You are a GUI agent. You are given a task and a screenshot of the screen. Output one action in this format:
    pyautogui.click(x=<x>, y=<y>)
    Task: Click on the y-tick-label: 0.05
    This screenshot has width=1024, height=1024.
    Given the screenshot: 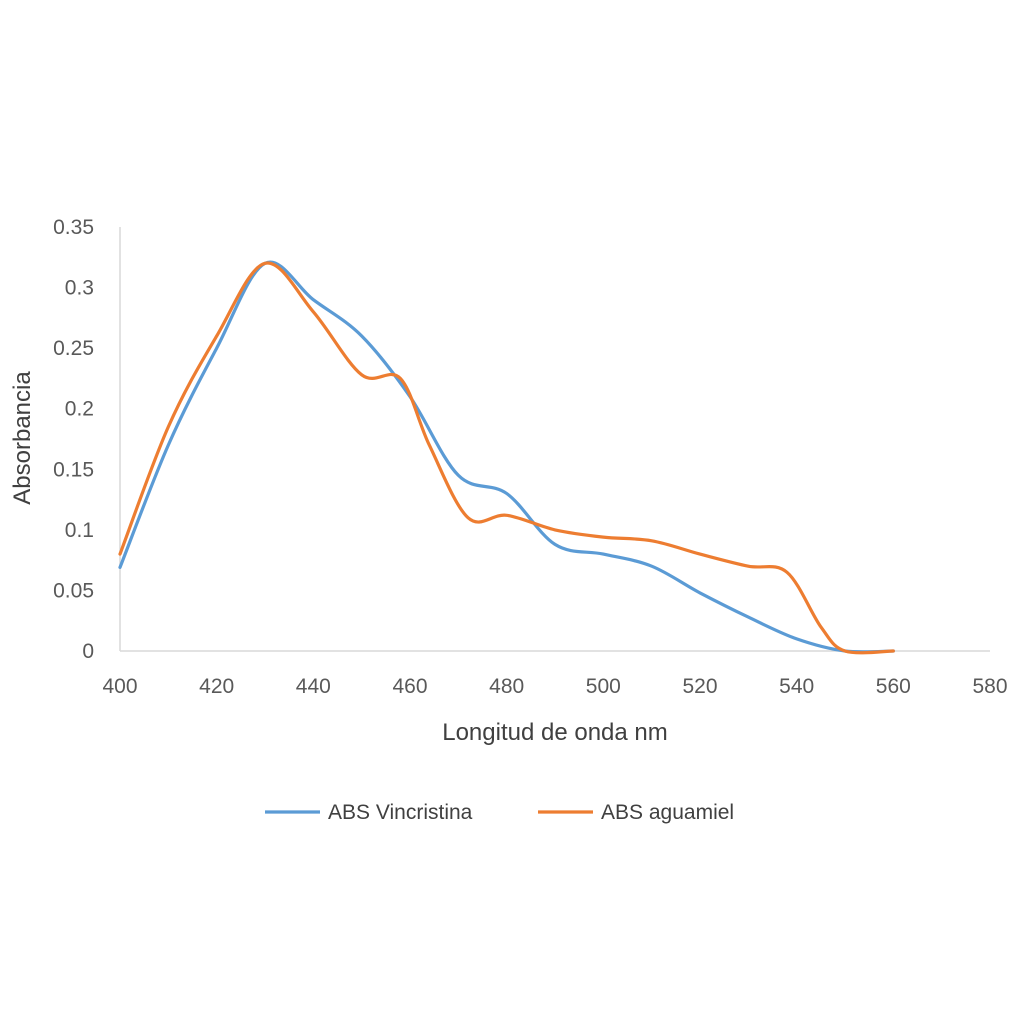 What is the action you would take?
    pyautogui.click(x=73, y=590)
    